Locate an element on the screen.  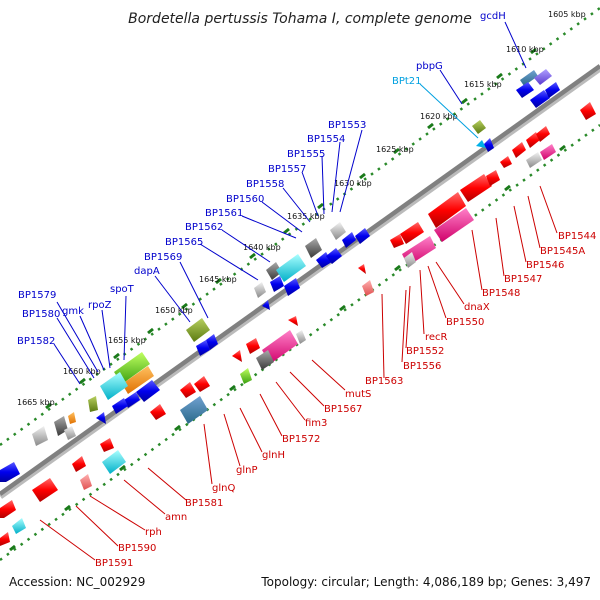
gene-label: BP1547 is located at coordinates (523, 279).